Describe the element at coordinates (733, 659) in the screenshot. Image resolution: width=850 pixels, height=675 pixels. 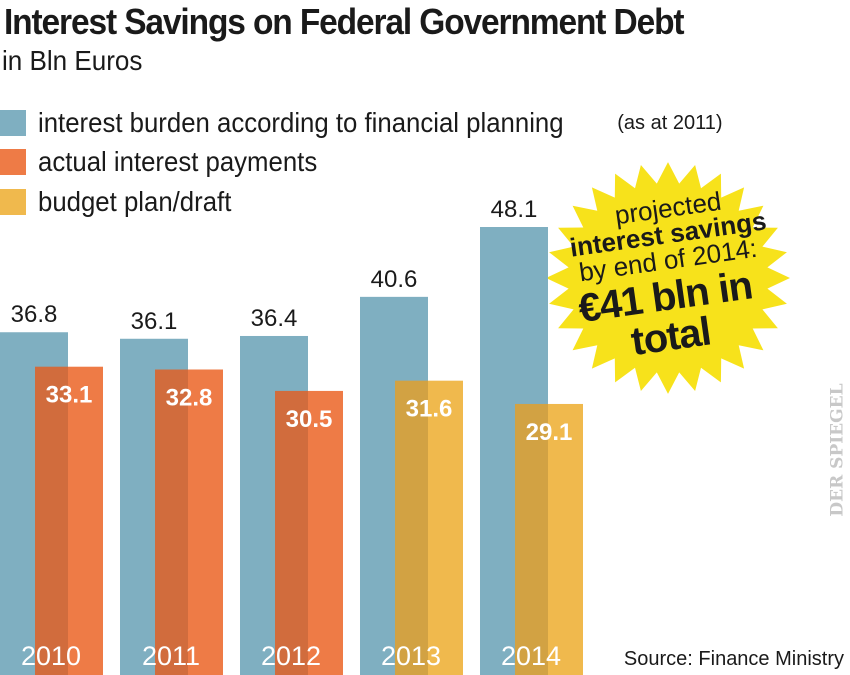
I see `source-note: Source: Finance Ministry` at that location.